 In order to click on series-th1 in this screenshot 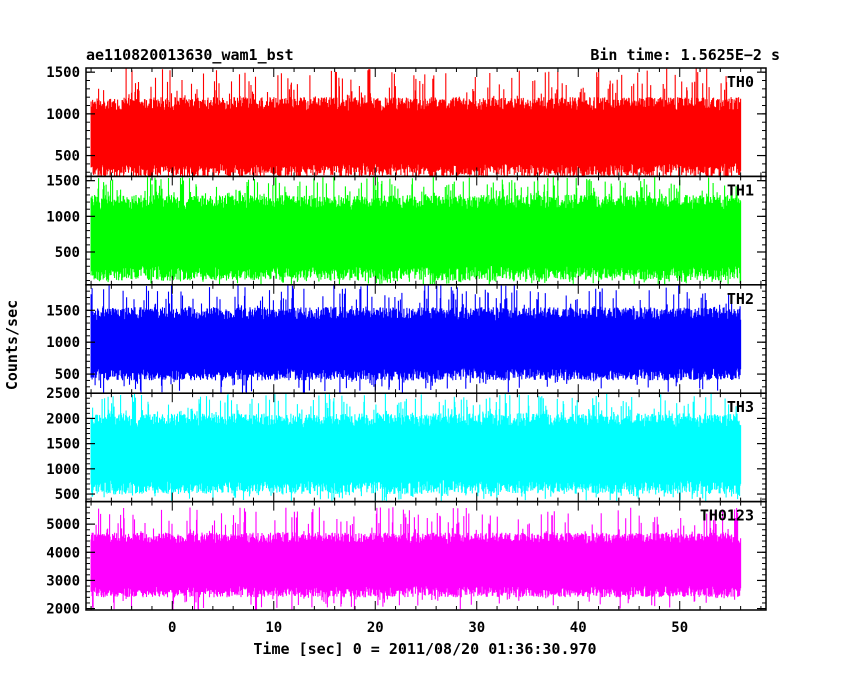, I will do `click(416, 230)`.